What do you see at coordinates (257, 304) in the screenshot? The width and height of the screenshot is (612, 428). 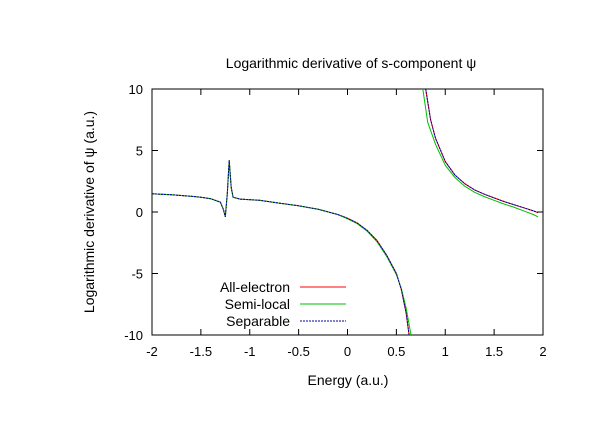 I see `legend-label-semi-local: Semi-local` at bounding box center [257, 304].